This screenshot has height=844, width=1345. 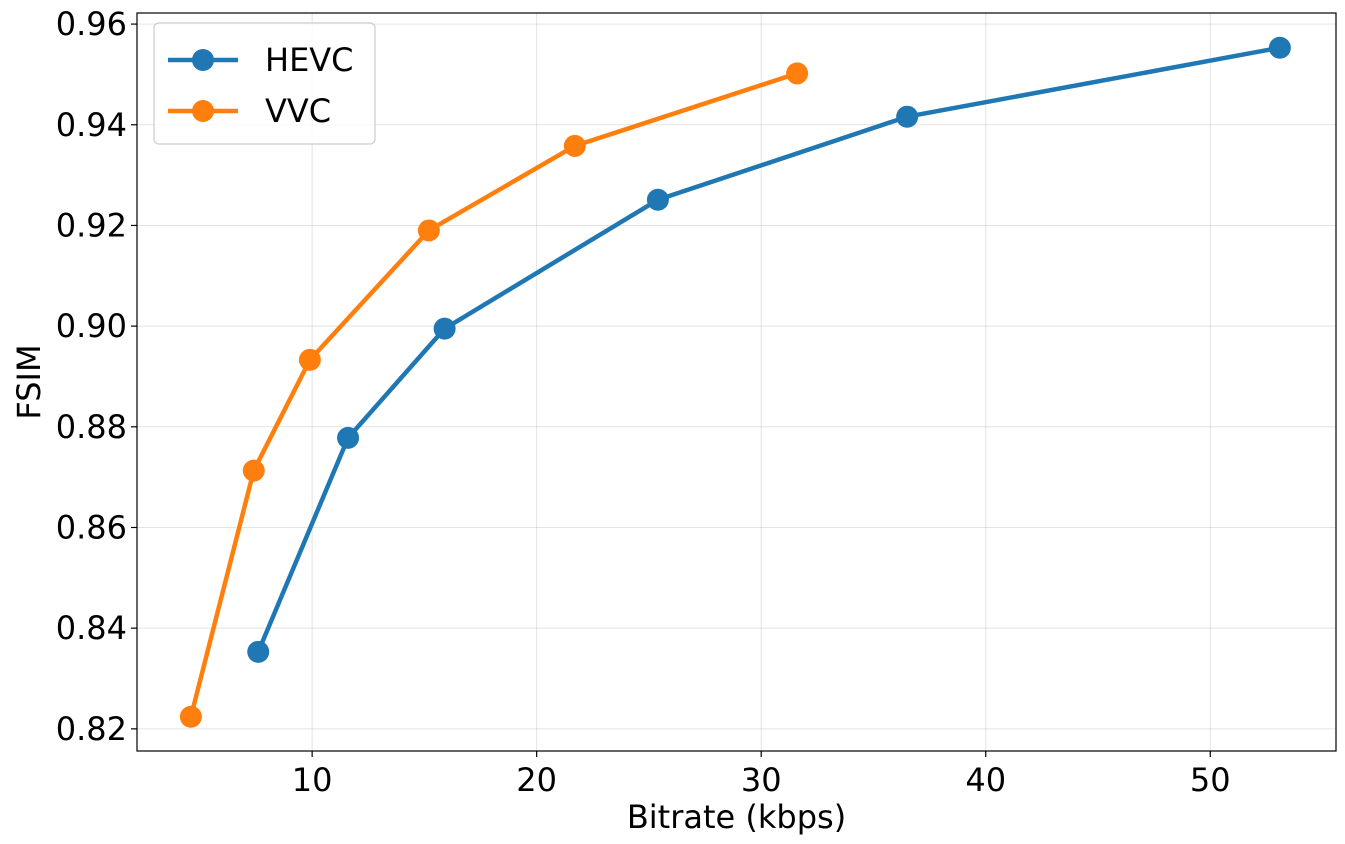 I want to click on y-axis-title: FSIM, so click(x=29, y=381).